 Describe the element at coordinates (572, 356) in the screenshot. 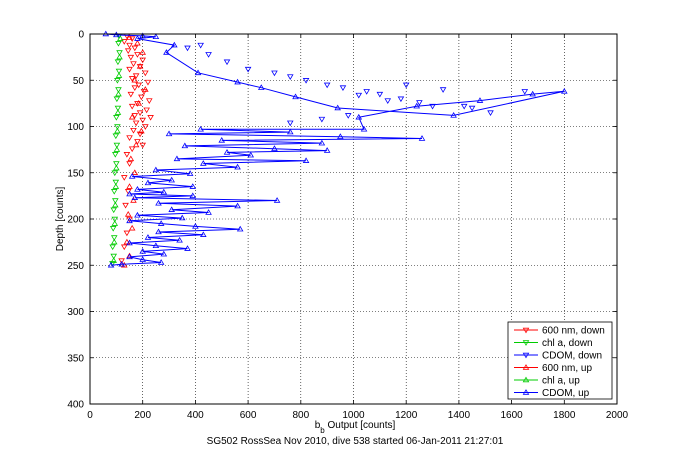

I see `legend-entry-label: CDOM, down` at that location.